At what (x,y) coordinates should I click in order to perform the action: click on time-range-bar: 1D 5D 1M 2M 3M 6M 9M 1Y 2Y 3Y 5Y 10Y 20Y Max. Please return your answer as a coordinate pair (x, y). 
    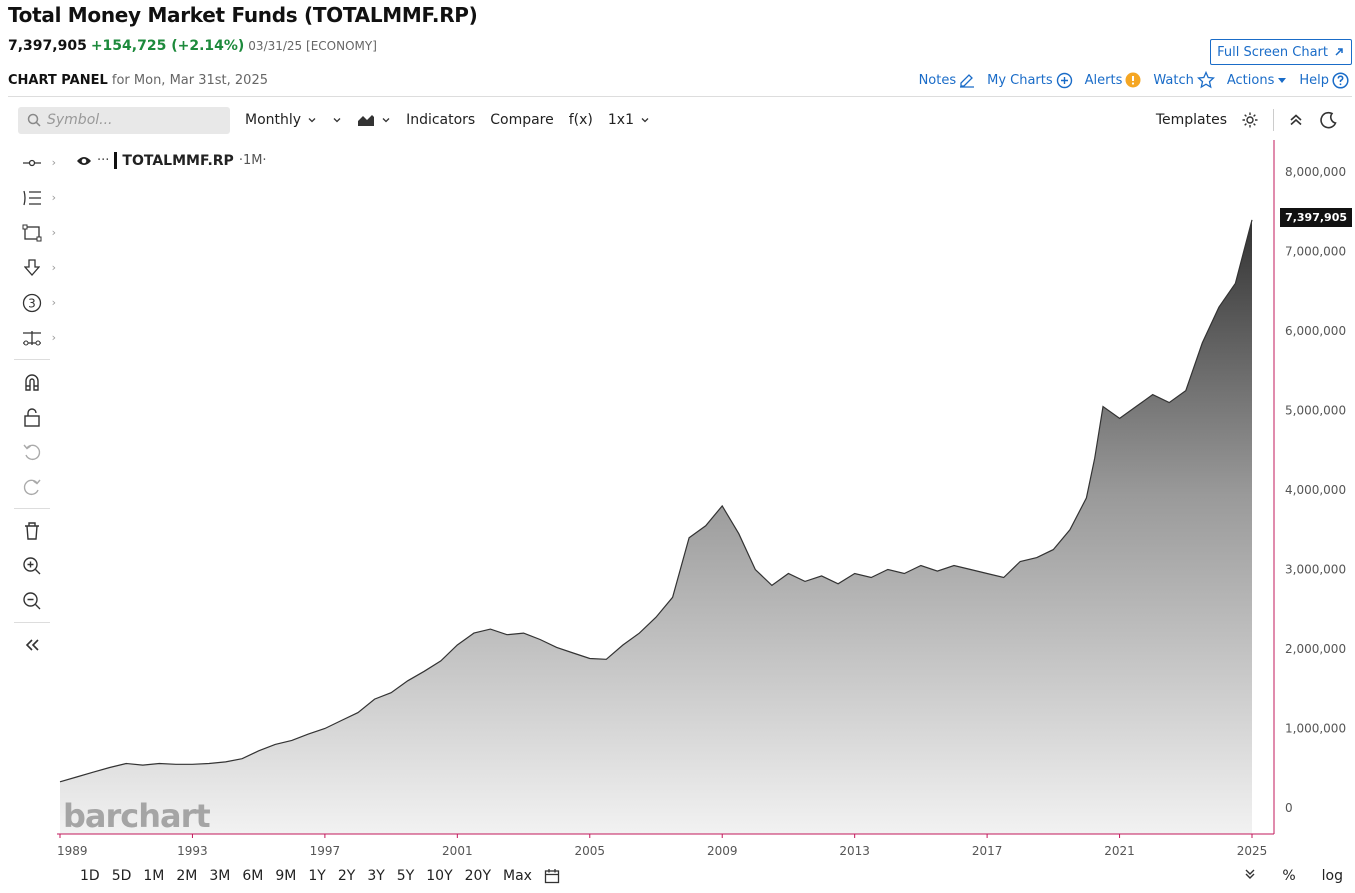
    Looking at the image, I should click on (320, 876).